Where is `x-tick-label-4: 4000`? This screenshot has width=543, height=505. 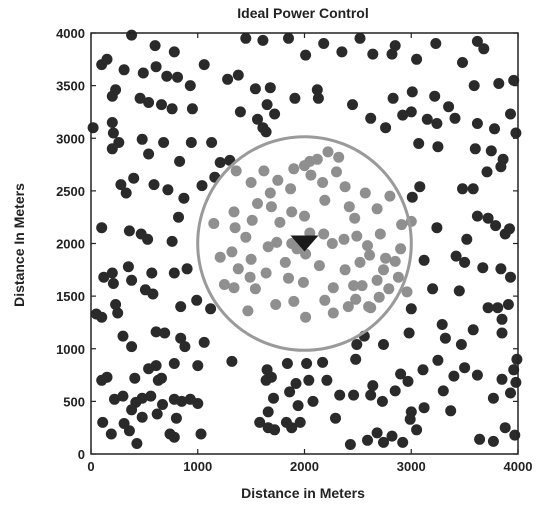
x-tick-label-4: 4000 is located at coordinates (518, 466).